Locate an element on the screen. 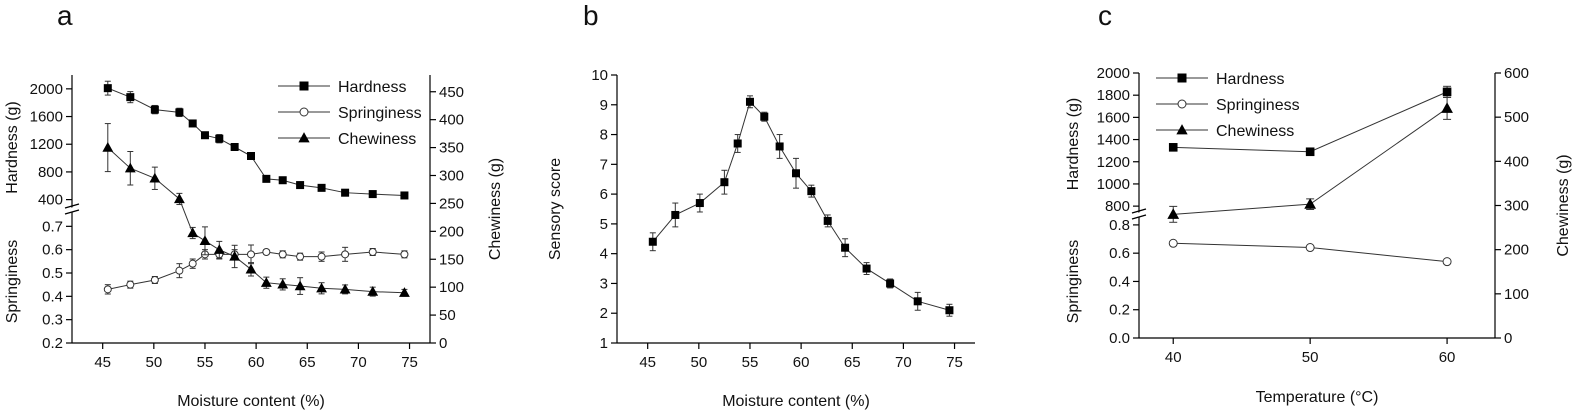  chart-a-x-tick-label: 70 is located at coordinates (358, 362).